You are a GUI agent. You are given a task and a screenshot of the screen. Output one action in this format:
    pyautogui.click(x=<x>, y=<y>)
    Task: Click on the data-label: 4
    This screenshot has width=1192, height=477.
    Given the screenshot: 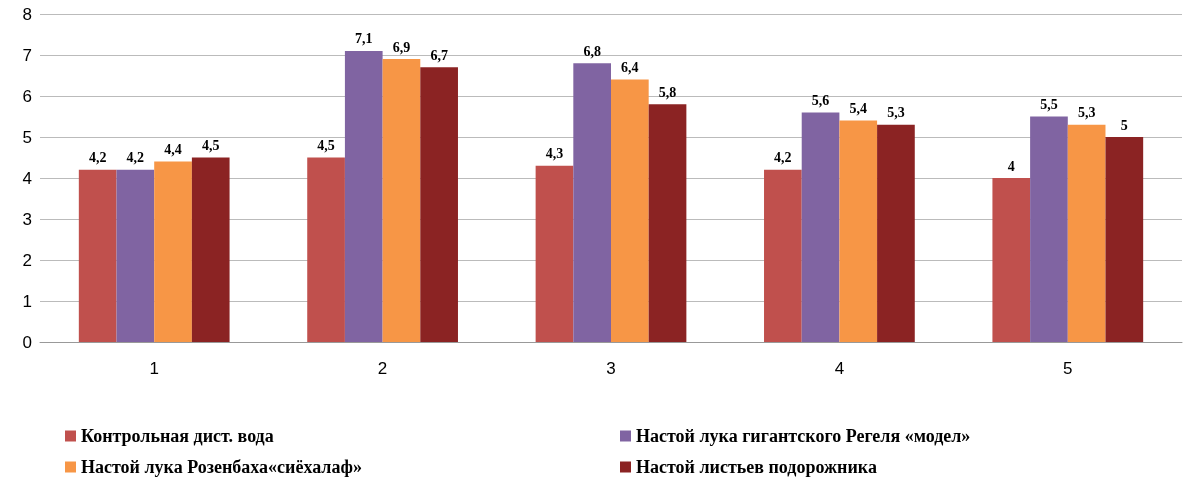 What is the action you would take?
    pyautogui.click(x=1011, y=166)
    